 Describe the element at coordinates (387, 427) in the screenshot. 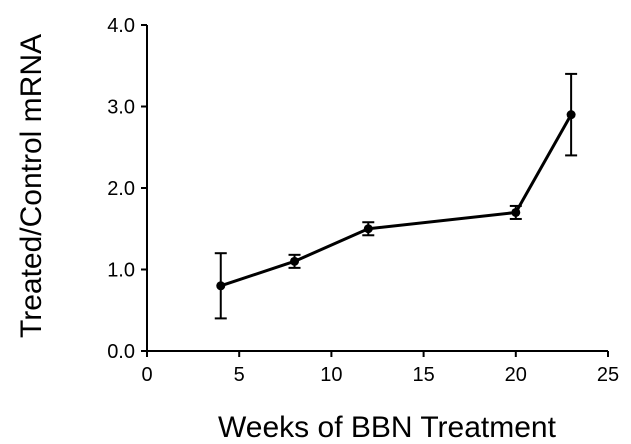

I see `x-axis-title: Weeks of BBN Treatment` at that location.